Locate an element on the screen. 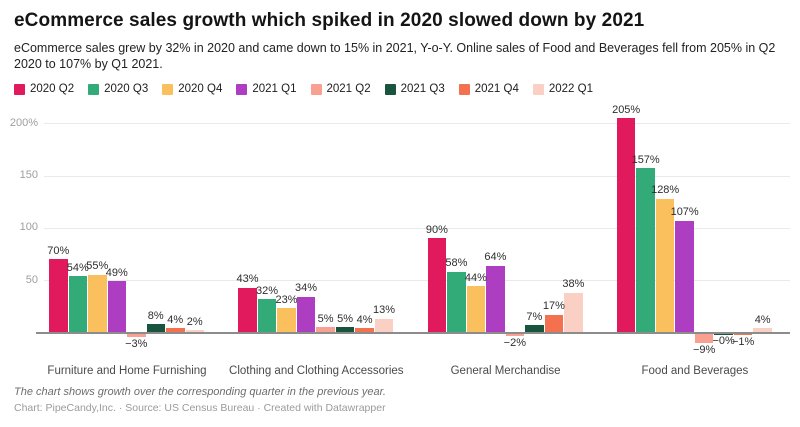 This screenshot has height=427, width=800. bar-2022-q1-cat0 is located at coordinates (194, 331).